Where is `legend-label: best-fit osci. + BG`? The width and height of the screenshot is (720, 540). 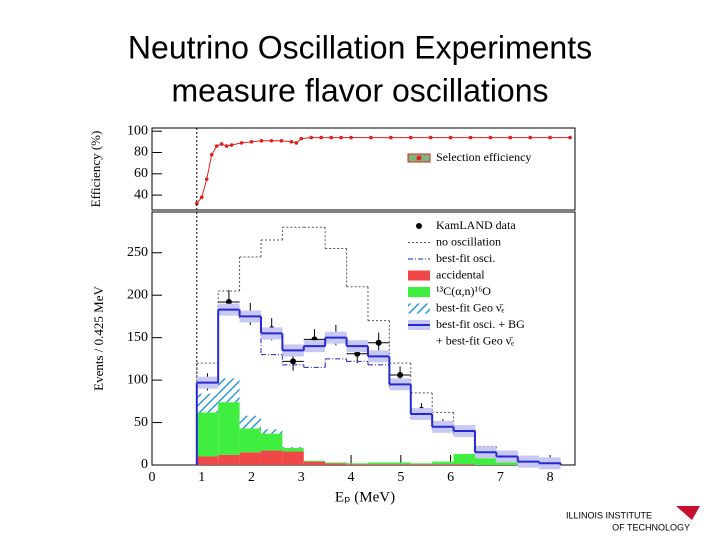
legend-label: best-fit osci. + BG is located at coordinates (480, 324).